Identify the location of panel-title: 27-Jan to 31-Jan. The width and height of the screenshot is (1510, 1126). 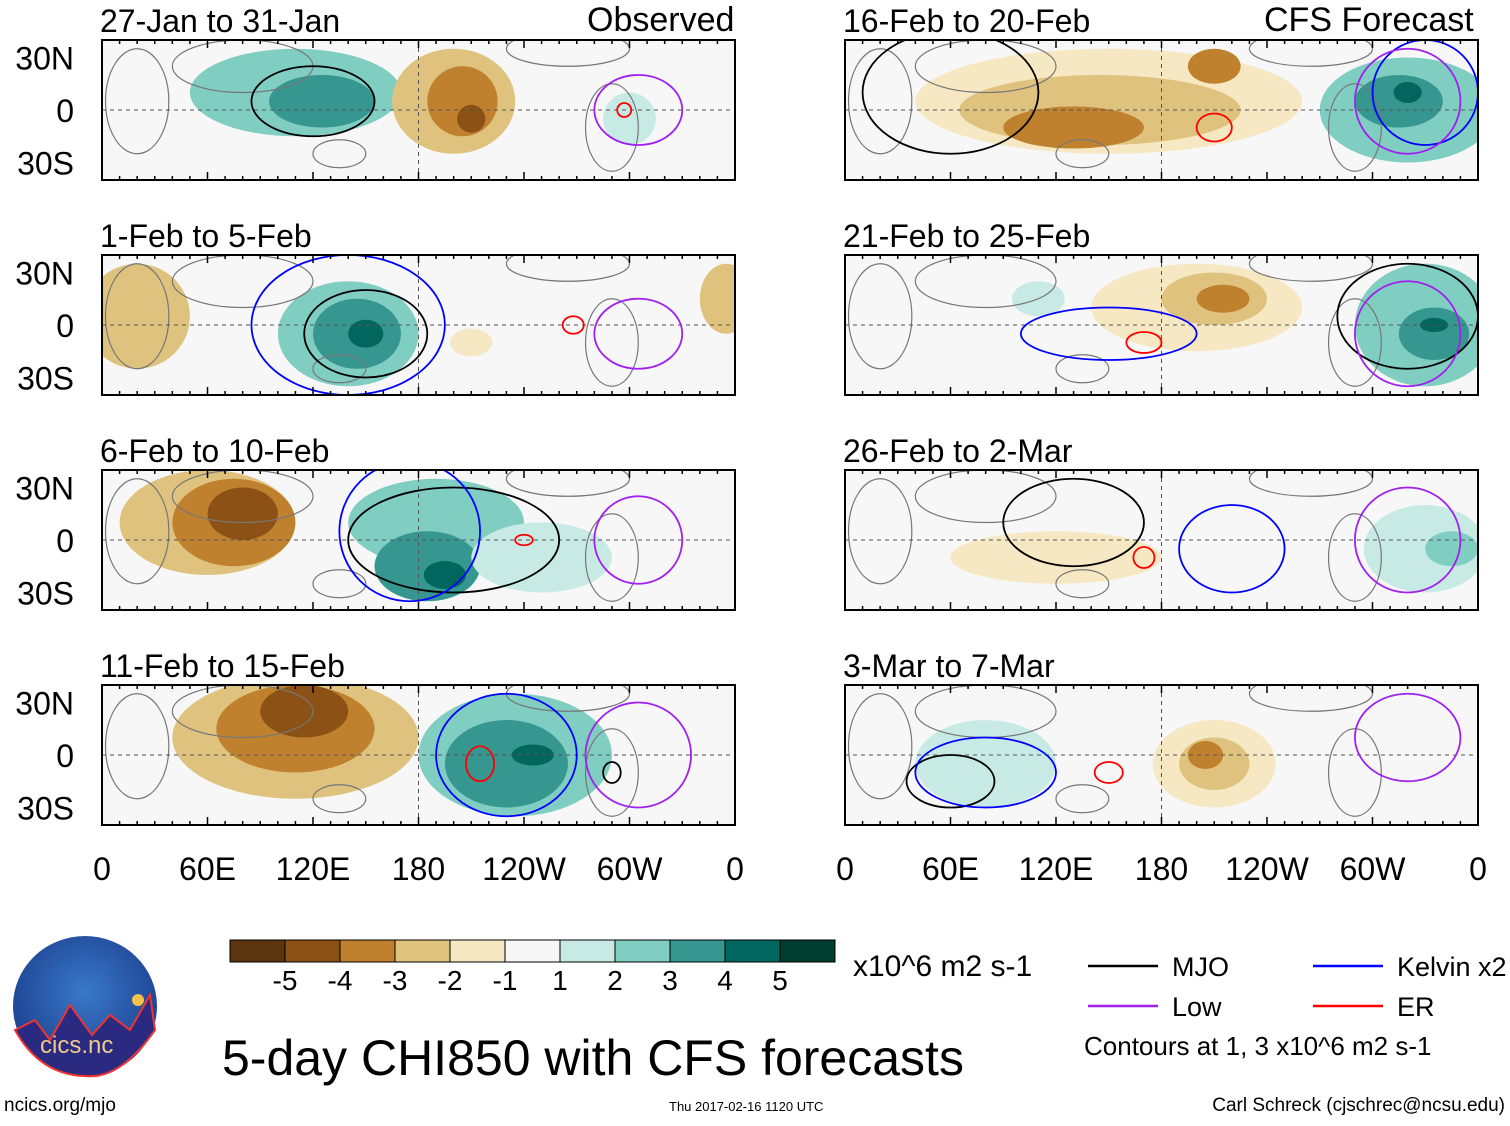
(220, 21).